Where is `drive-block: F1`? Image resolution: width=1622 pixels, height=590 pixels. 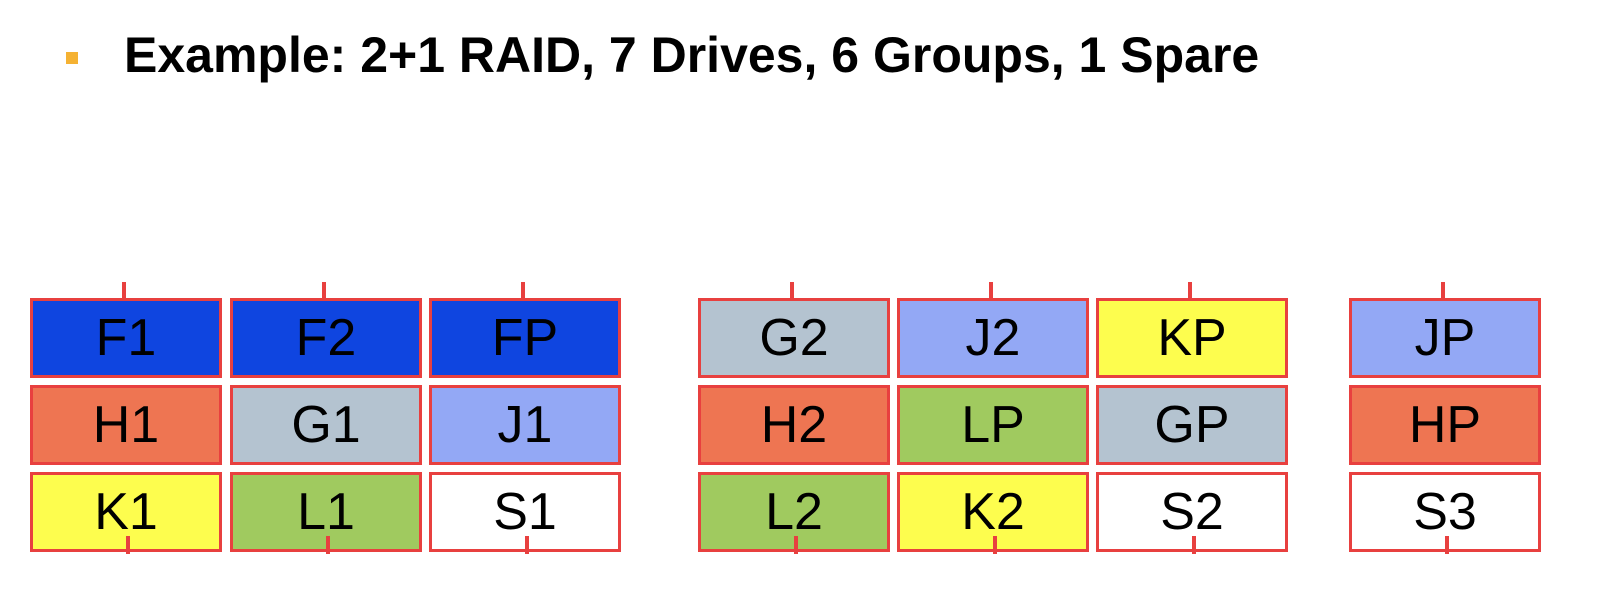 drive-block: F1 is located at coordinates (126, 338).